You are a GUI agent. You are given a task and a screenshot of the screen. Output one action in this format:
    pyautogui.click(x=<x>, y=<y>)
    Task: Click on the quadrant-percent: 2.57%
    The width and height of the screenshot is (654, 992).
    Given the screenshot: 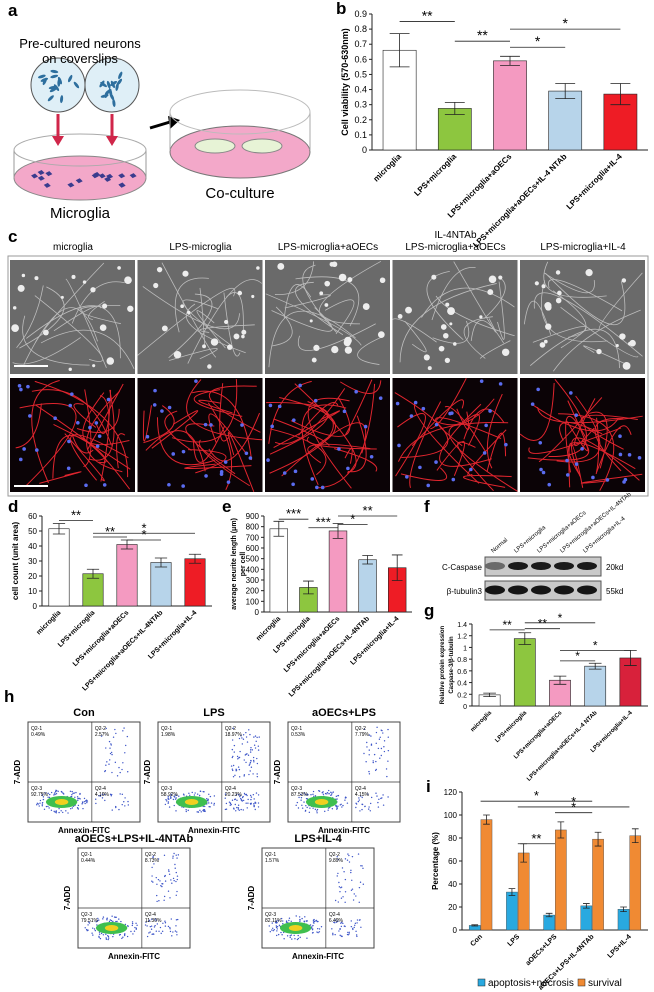 What is the action you would take?
    pyautogui.click(x=102, y=735)
    